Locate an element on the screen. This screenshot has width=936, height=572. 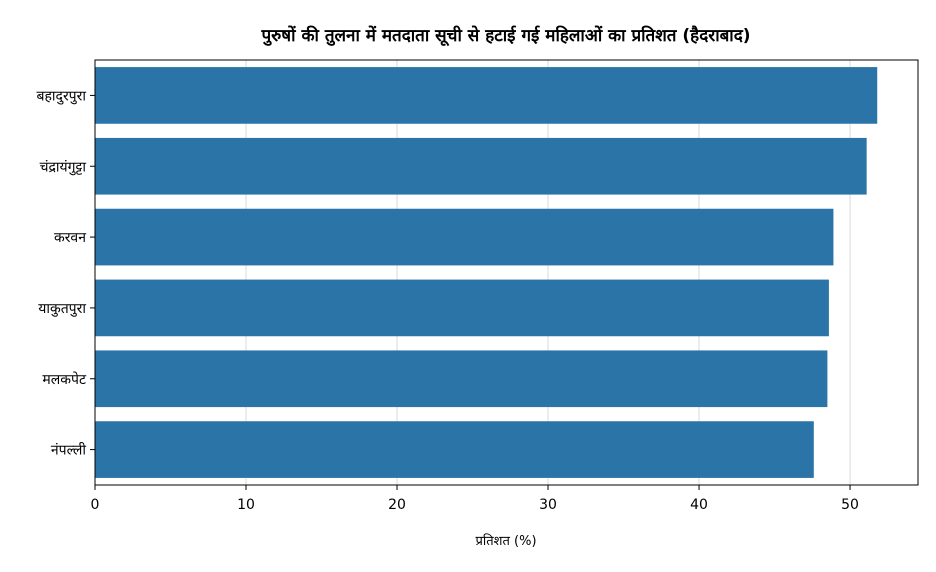
x-tick-label: 10 is located at coordinates (246, 505).